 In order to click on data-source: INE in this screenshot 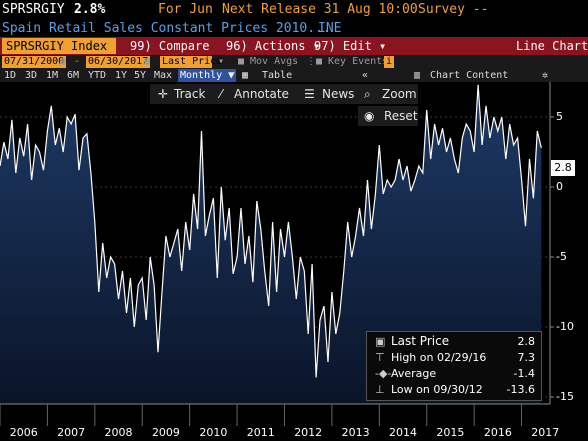, I will do `click(330, 28)`.